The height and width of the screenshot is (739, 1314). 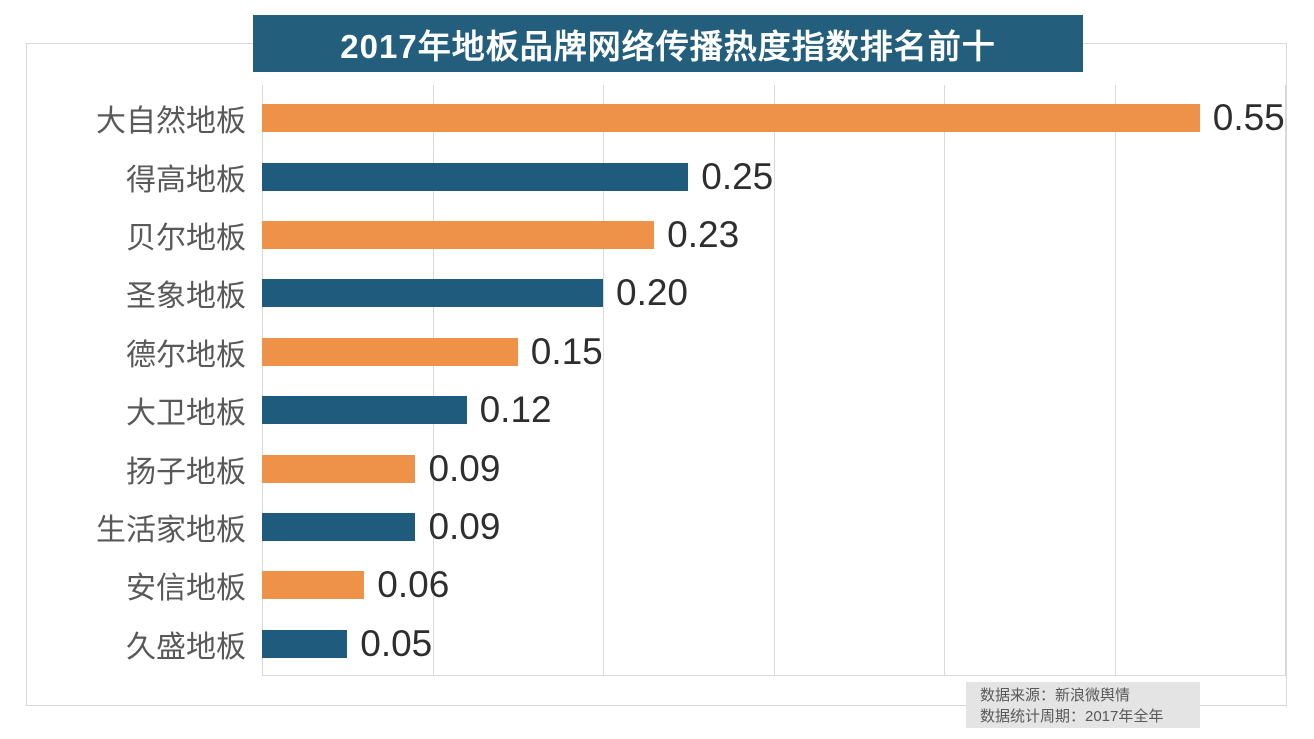 What do you see at coordinates (657, 352) in the screenshot?
I see `chart-row: 德尔地板 0.15` at bounding box center [657, 352].